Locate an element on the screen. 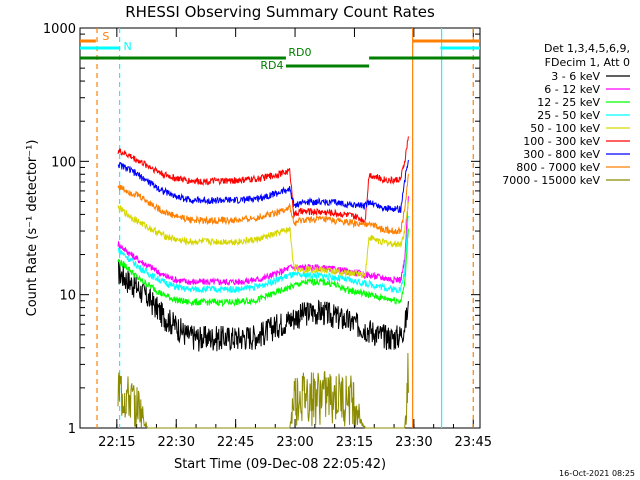 This screenshot has height=480, width=640. legend-header-line1: Det 1,3,4,5,6,9, is located at coordinates (587, 48).